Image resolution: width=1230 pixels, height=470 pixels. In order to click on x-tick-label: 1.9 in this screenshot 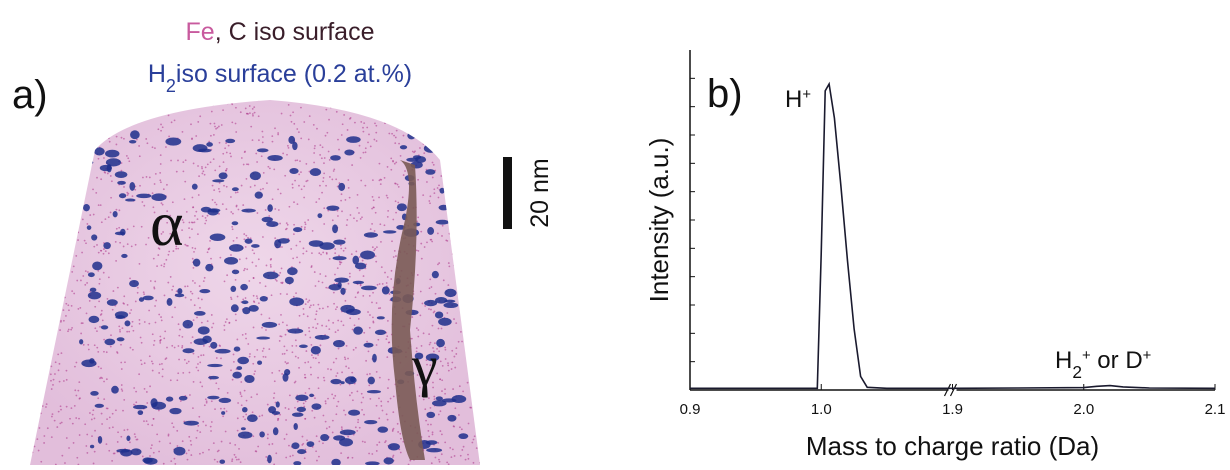, I will do `click(952, 409)`.